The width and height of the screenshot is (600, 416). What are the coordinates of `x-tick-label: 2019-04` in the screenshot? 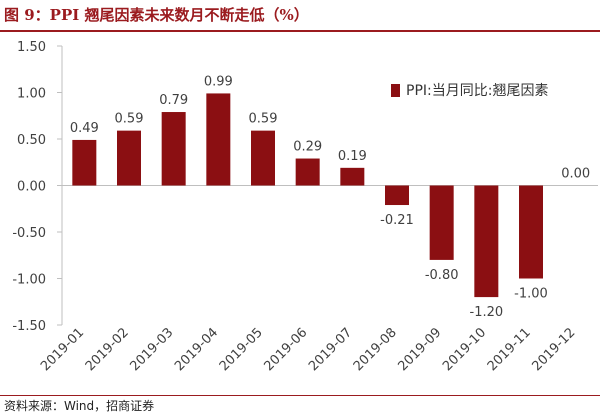 It's located at (196, 349).